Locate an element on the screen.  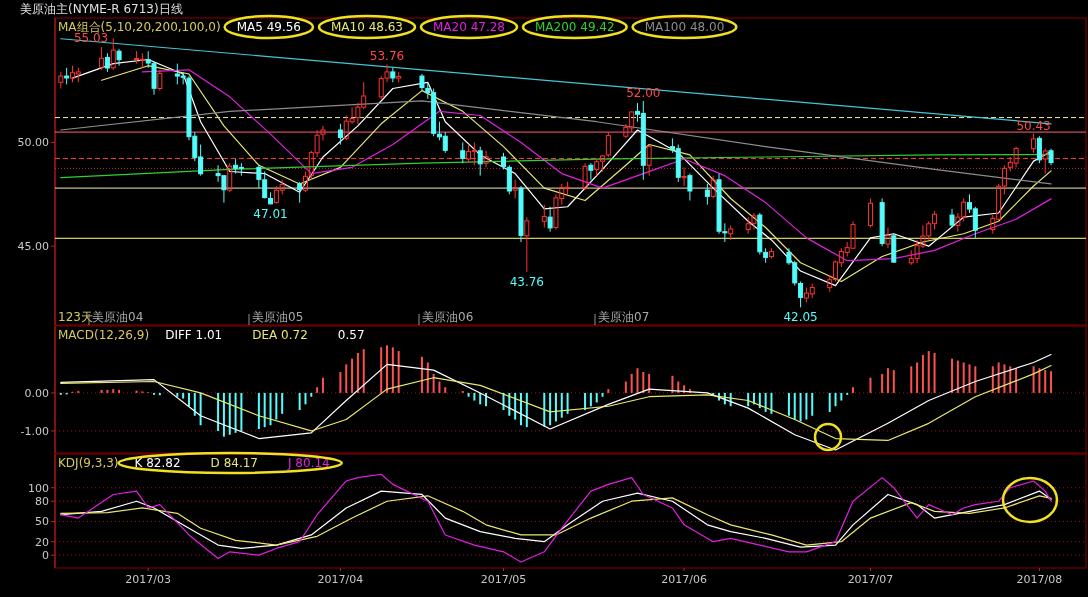
annotation: 美原油05 is located at coordinates (278, 317).